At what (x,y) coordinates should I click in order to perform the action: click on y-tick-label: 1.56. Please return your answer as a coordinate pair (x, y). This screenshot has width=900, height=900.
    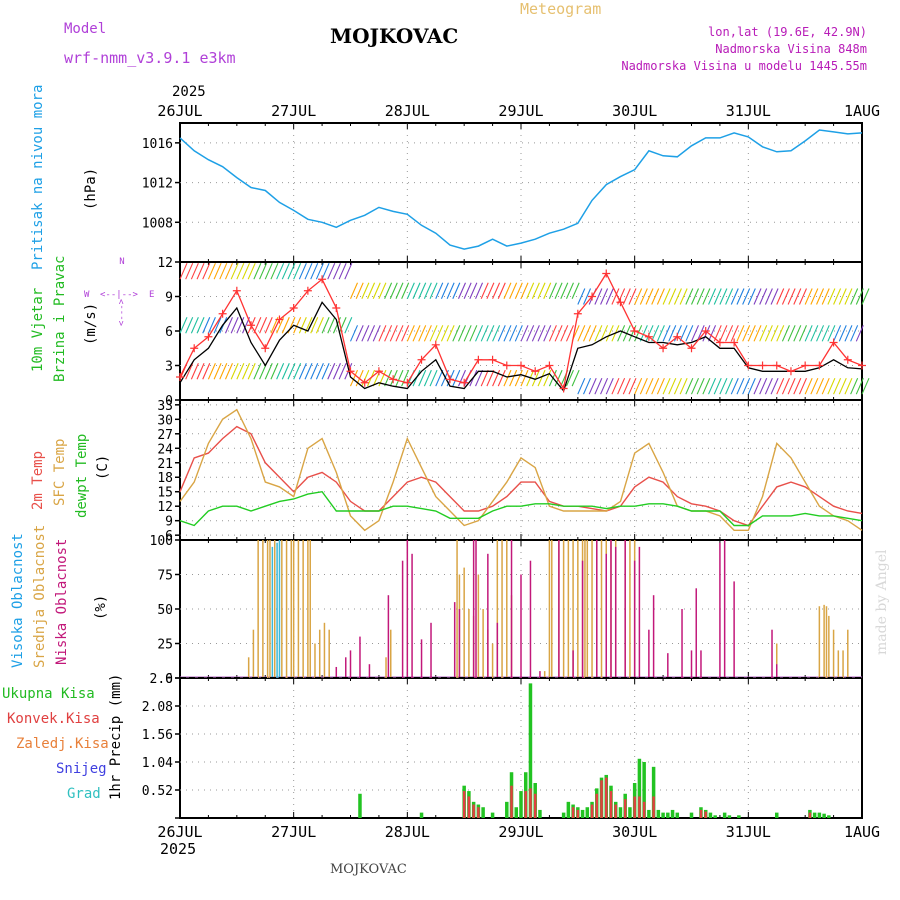
    Looking at the image, I should click on (157, 735).